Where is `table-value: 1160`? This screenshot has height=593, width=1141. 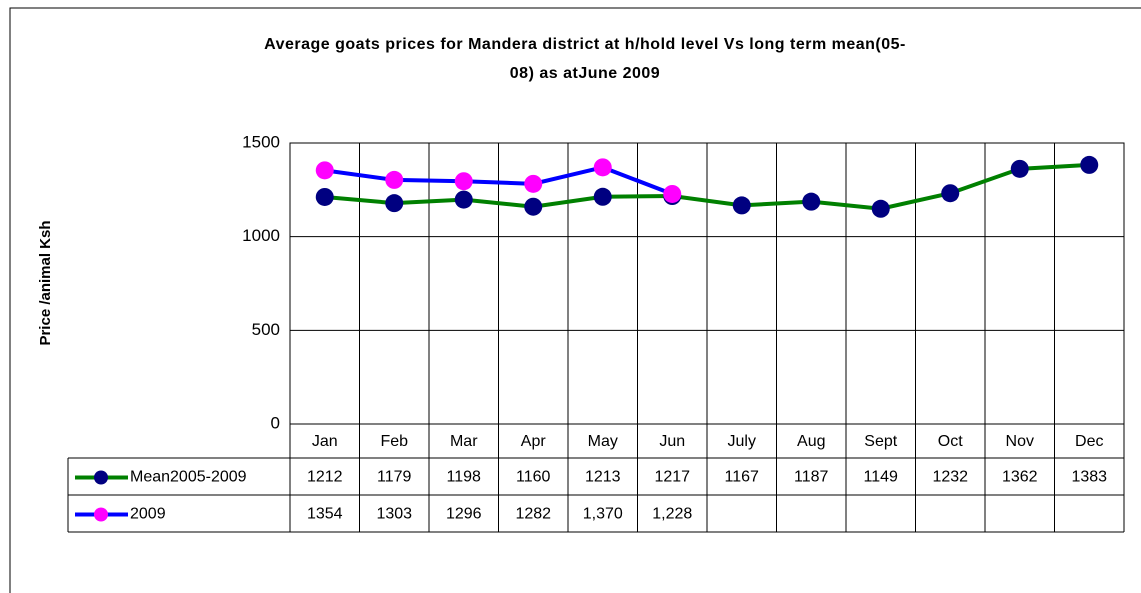 table-value: 1160 is located at coordinates (533, 477).